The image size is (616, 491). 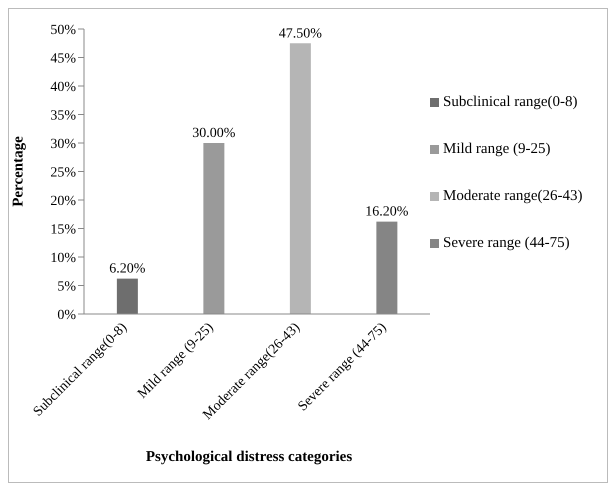 I want to click on y-tick-label: 50%, so click(x=63, y=30).